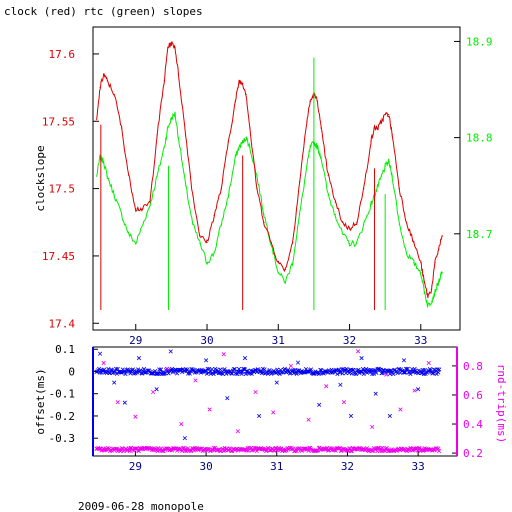 The image size is (512, 512). What do you see at coordinates (206, 340) in the screenshot?
I see `top-x-tick-label-1: 30` at bounding box center [206, 340].